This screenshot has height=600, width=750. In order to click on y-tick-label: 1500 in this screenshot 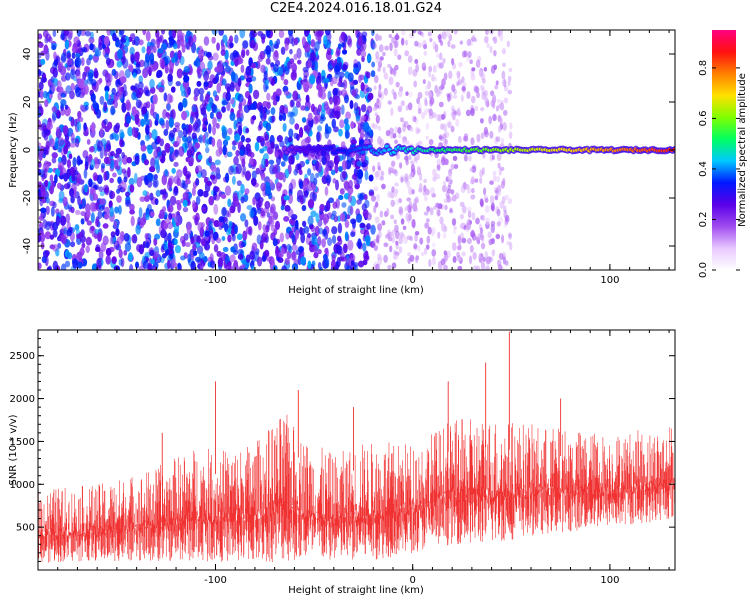, I will do `click(22, 442)`.